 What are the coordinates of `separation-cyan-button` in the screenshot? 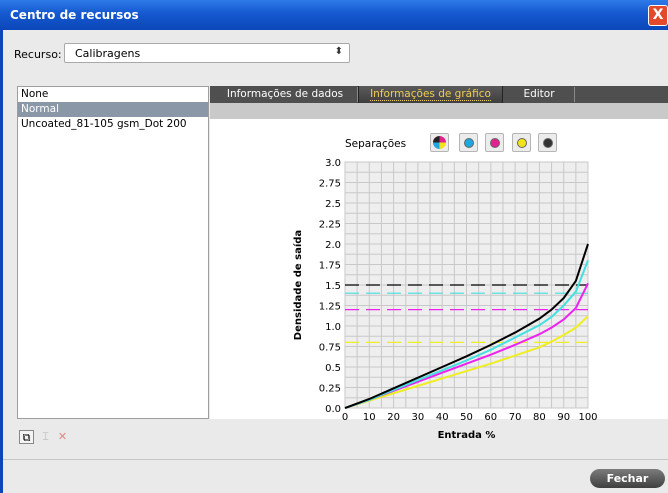 It's located at (468, 142).